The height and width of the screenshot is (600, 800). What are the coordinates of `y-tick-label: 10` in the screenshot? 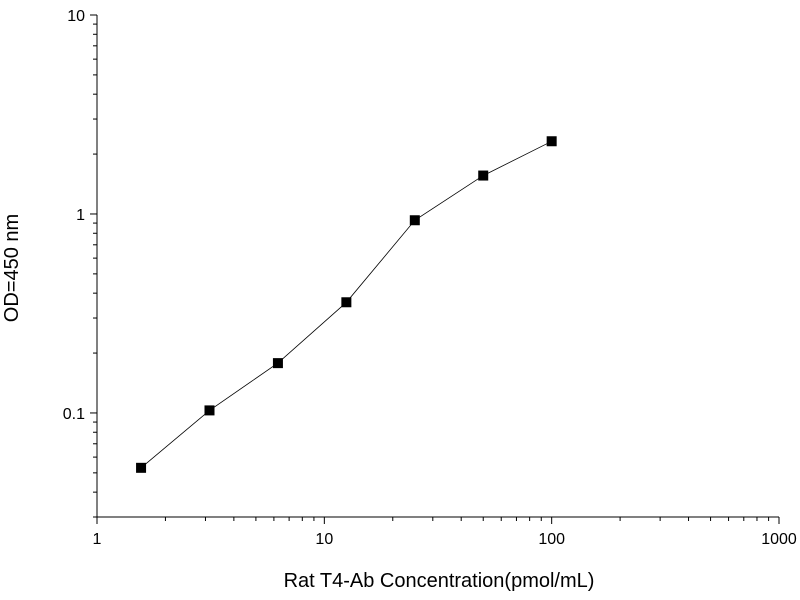 It's located at (76, 16).